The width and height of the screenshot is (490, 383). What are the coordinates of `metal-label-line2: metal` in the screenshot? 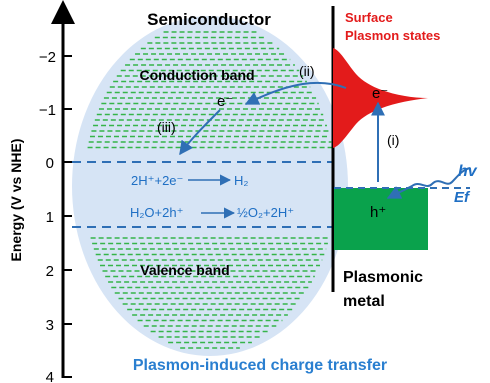 It's located at (364, 301).